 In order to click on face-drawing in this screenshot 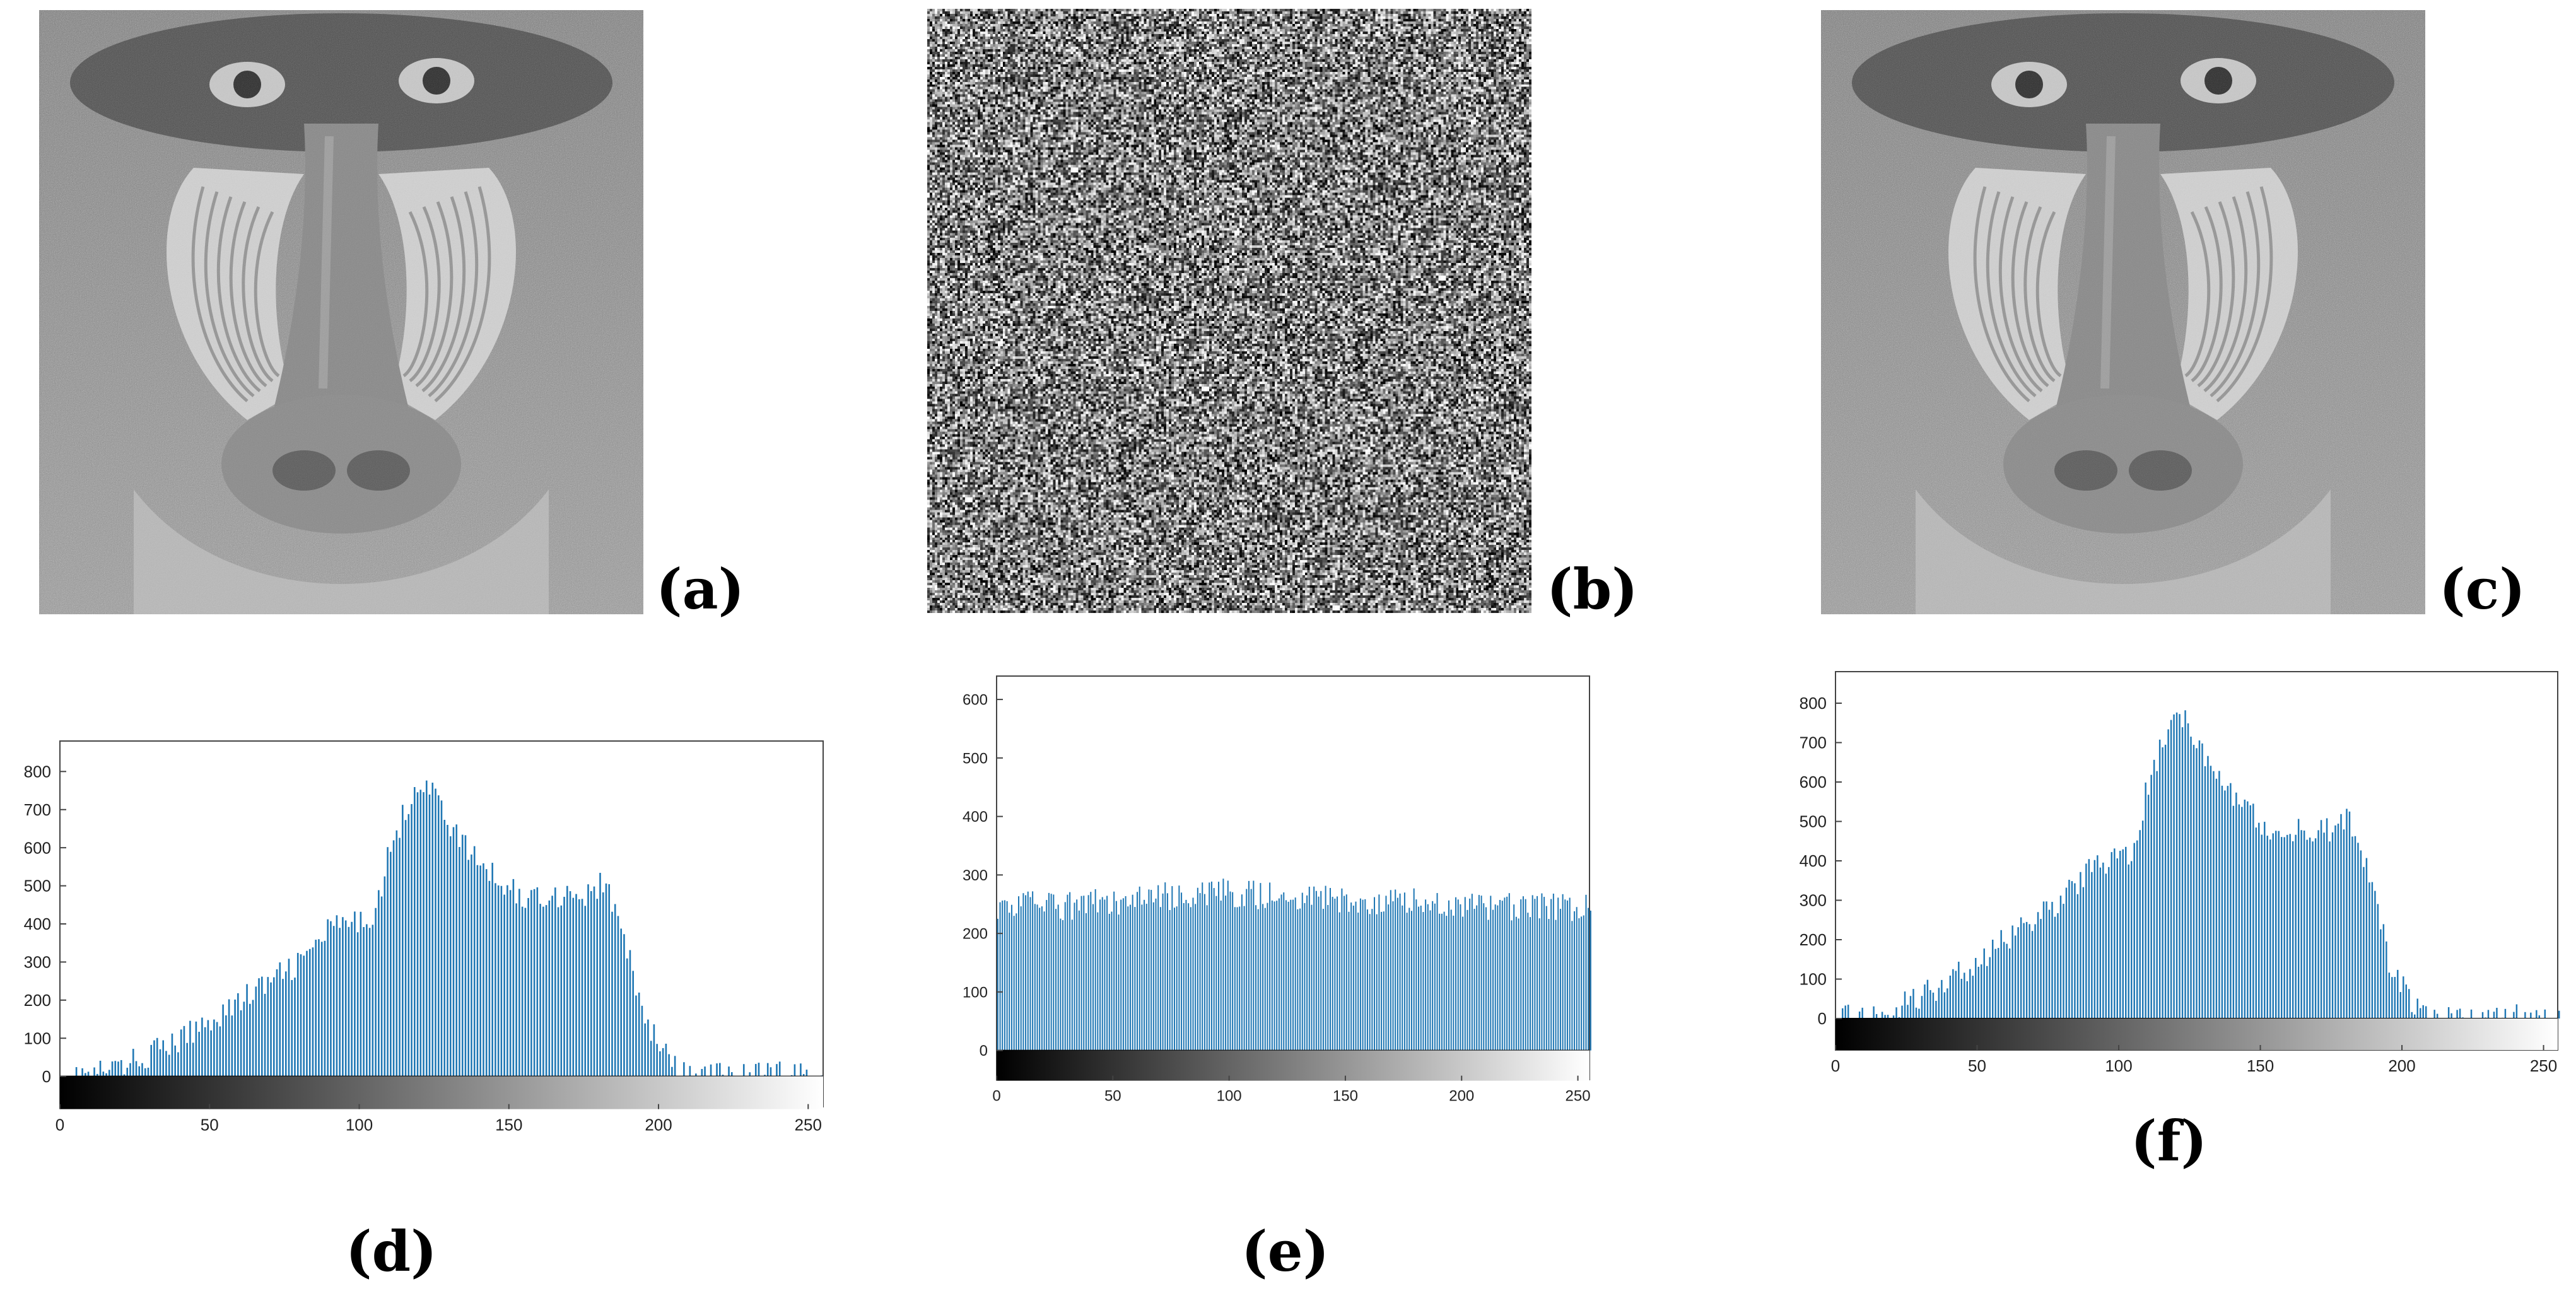, I will do `click(341, 312)`.